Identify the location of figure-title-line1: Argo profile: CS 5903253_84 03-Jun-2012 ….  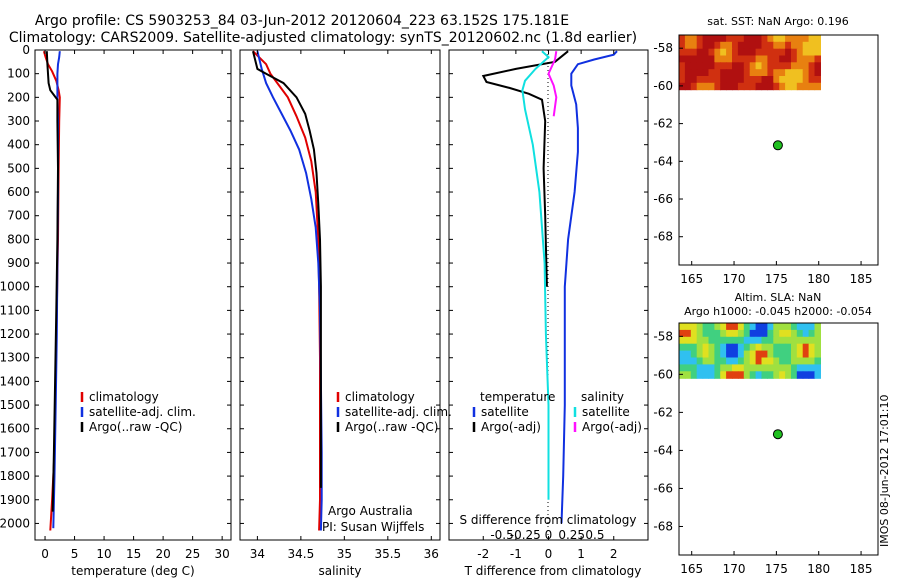
(302, 21).